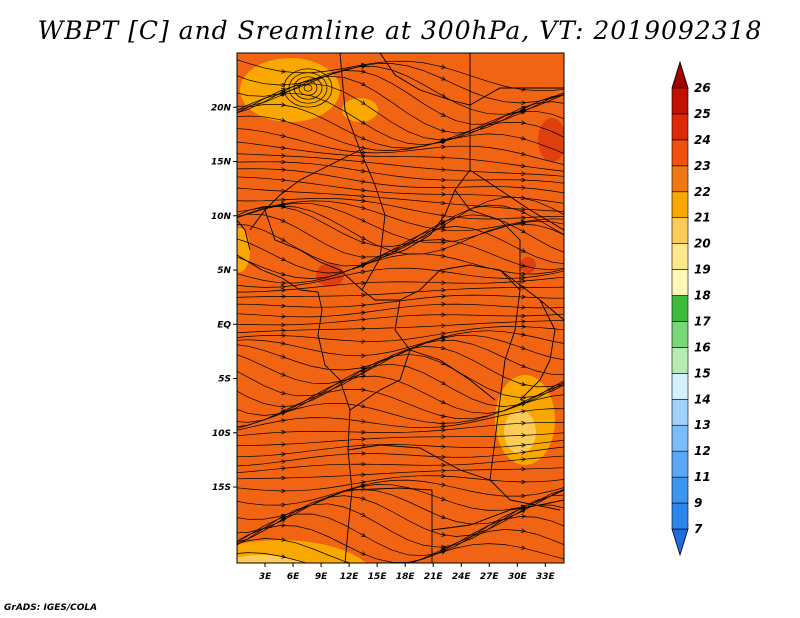  I want to click on colorbar-label: 20, so click(702, 244).